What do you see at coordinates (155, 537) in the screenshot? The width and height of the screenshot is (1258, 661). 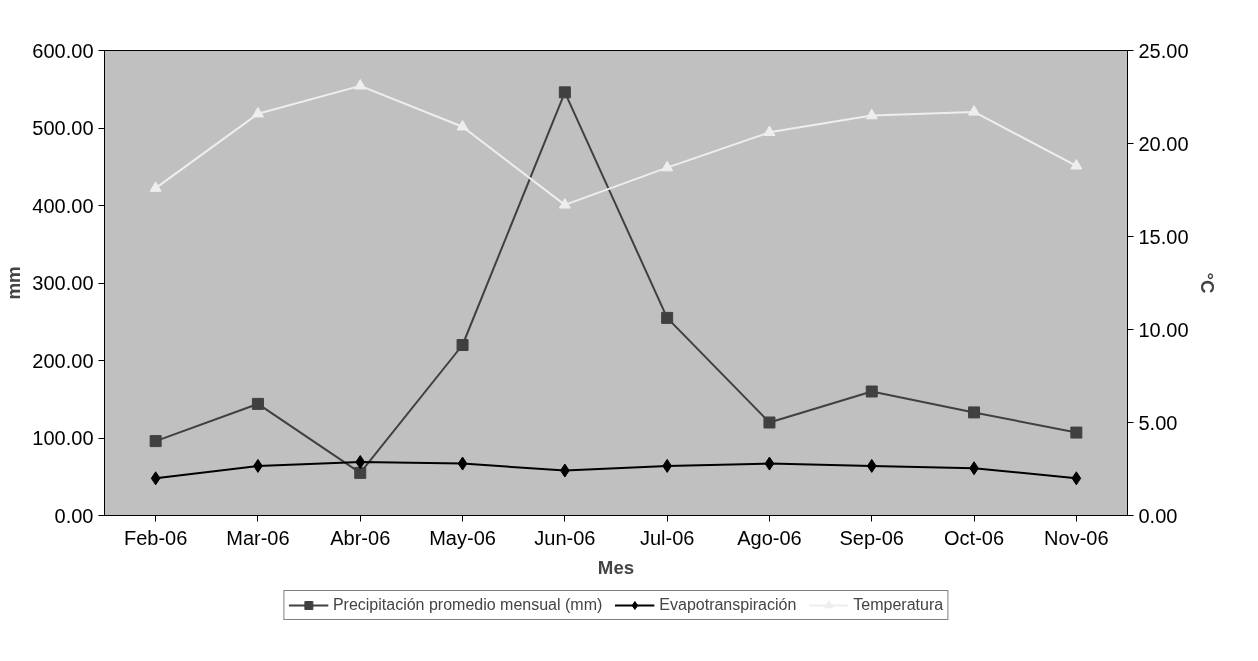 I see `x-tick-label: Feb-06` at bounding box center [155, 537].